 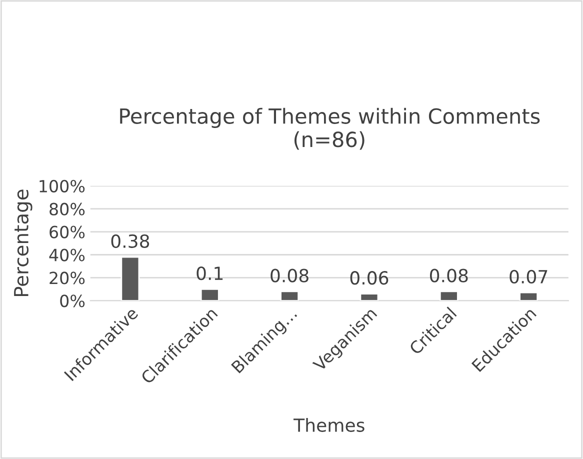 I want to click on data-label: 0.07, so click(x=529, y=277).